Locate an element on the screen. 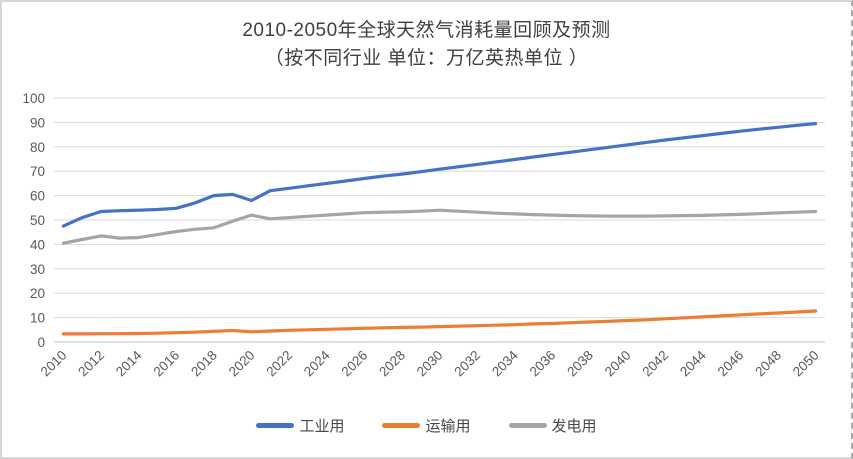 Image resolution: width=853 pixels, height=459 pixels. y-tick-label: 50 is located at coordinates (37, 220).